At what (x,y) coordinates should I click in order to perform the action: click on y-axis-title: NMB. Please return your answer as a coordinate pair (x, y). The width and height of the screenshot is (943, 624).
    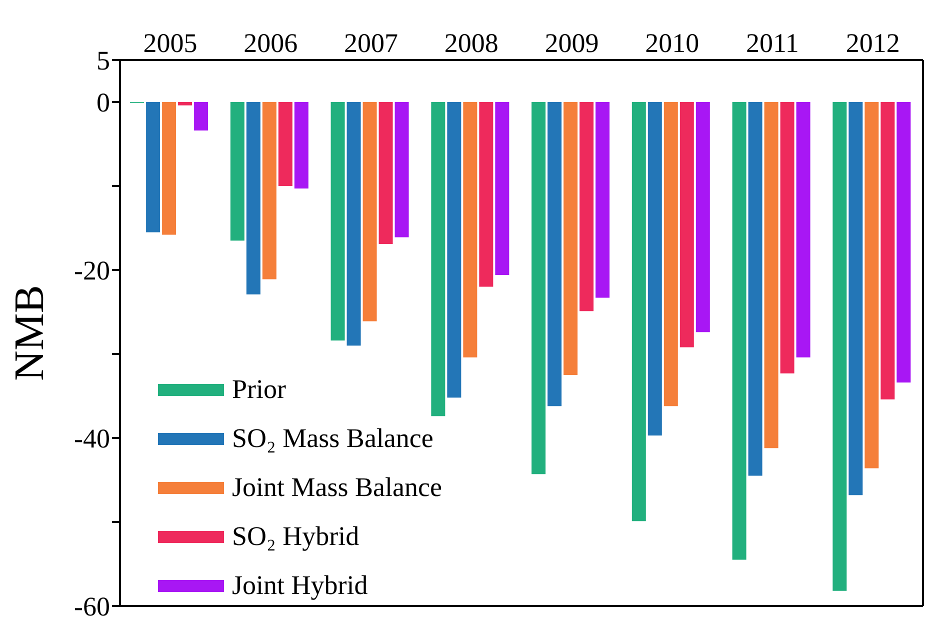
    Looking at the image, I should click on (29, 333).